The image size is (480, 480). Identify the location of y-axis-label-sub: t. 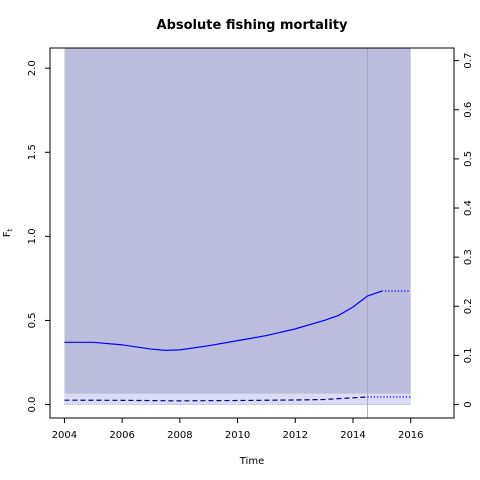
(10, 229).